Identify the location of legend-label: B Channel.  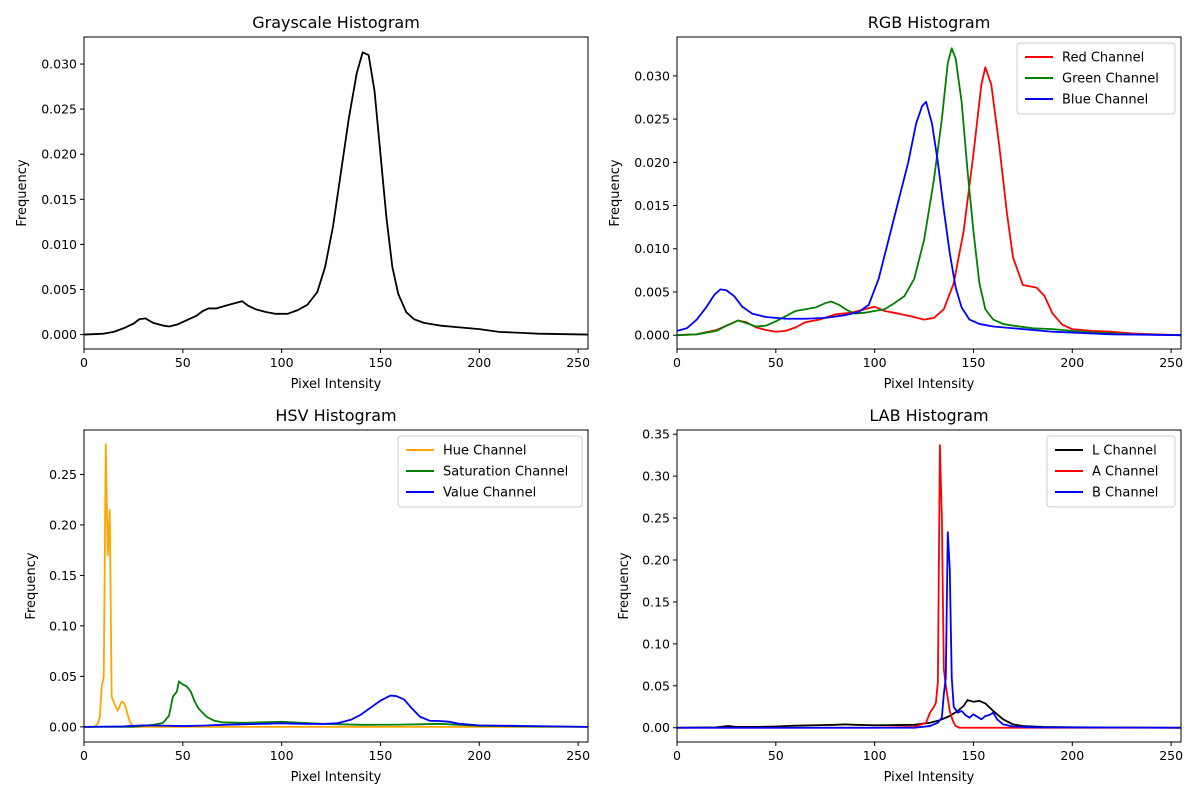
(1125, 493).